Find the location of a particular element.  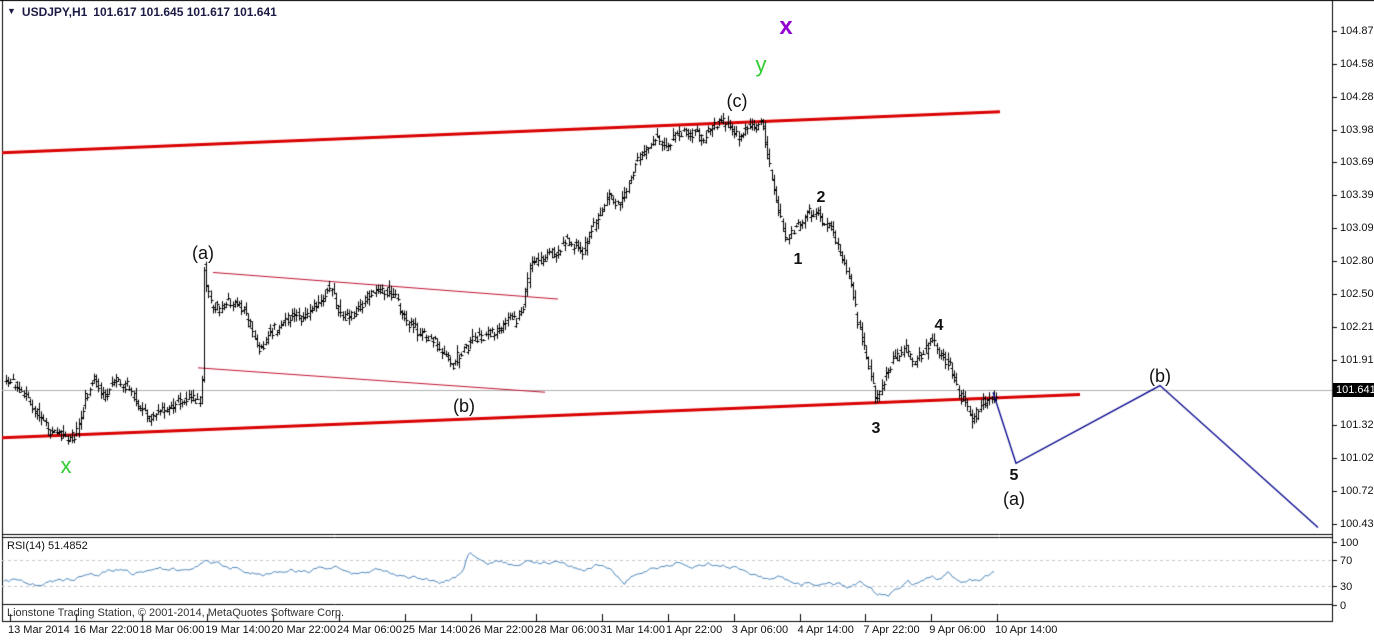

time-tick-label: 9 Apr 06:00 is located at coordinates (957, 630).